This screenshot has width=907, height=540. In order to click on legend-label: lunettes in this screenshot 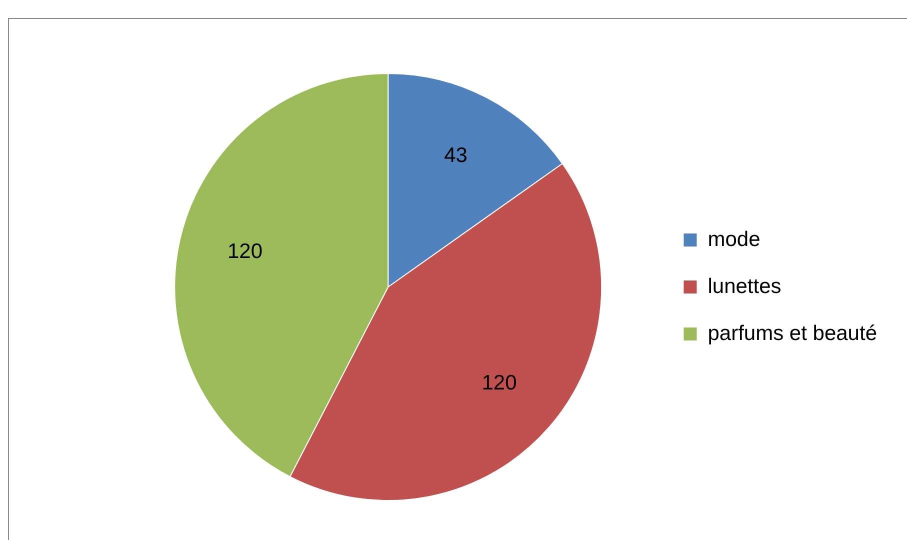, I will do `click(745, 286)`.